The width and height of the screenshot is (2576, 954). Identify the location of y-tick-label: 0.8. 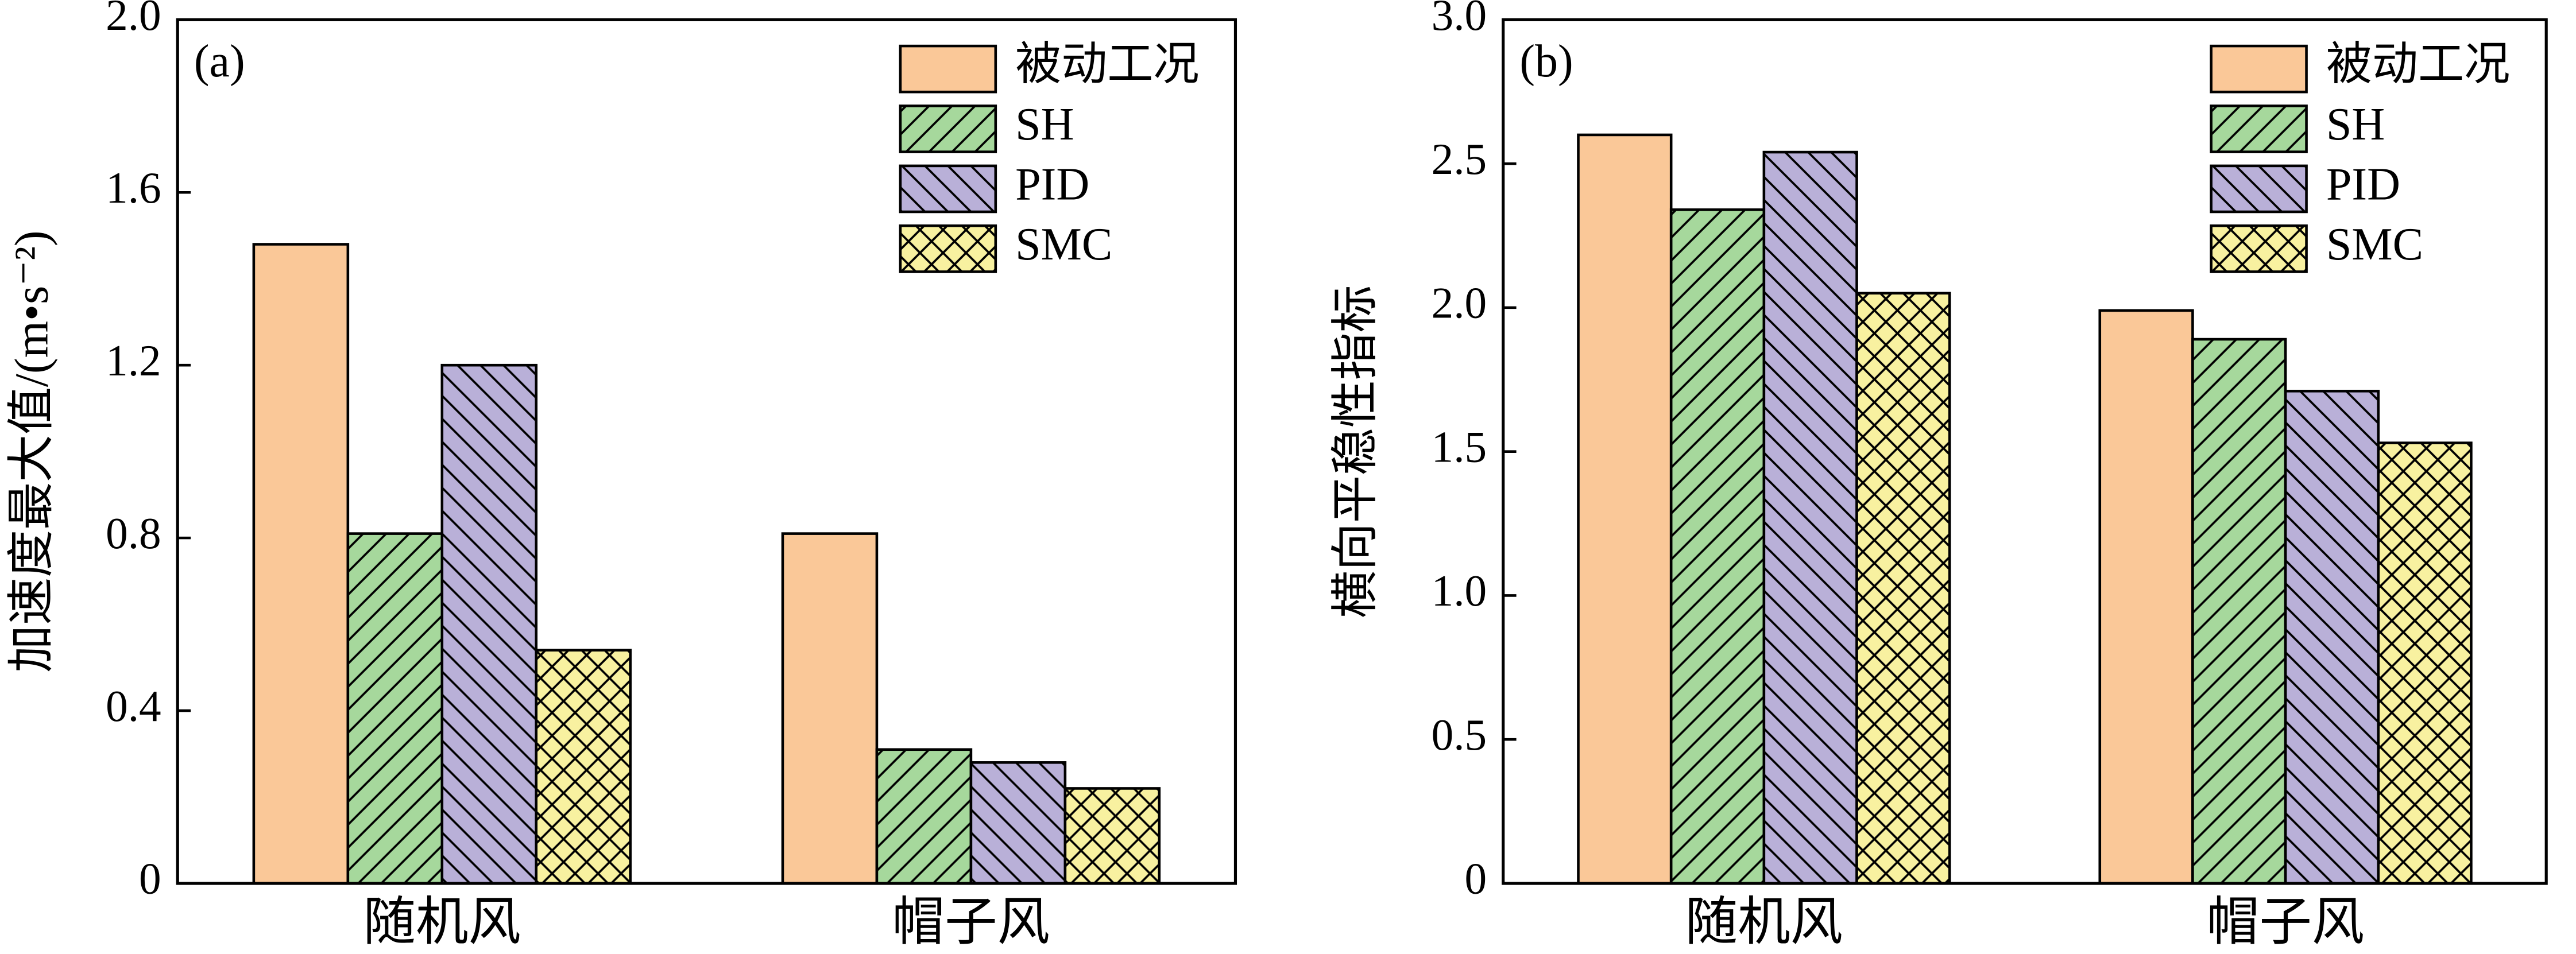
(133, 534).